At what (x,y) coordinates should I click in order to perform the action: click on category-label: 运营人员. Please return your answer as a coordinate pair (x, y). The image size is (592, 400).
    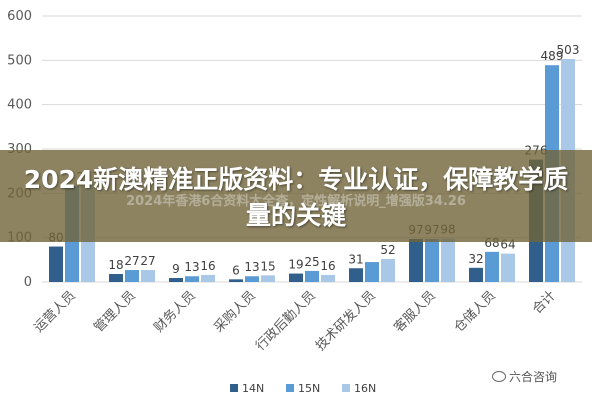
    Looking at the image, I should click on (54, 311).